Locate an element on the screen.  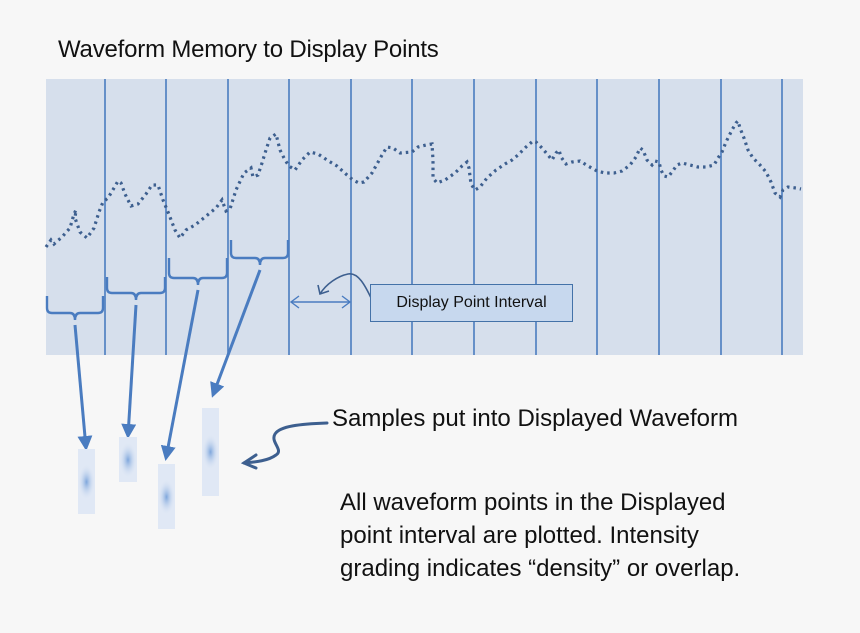
interval-braces is located at coordinates (167, 280).